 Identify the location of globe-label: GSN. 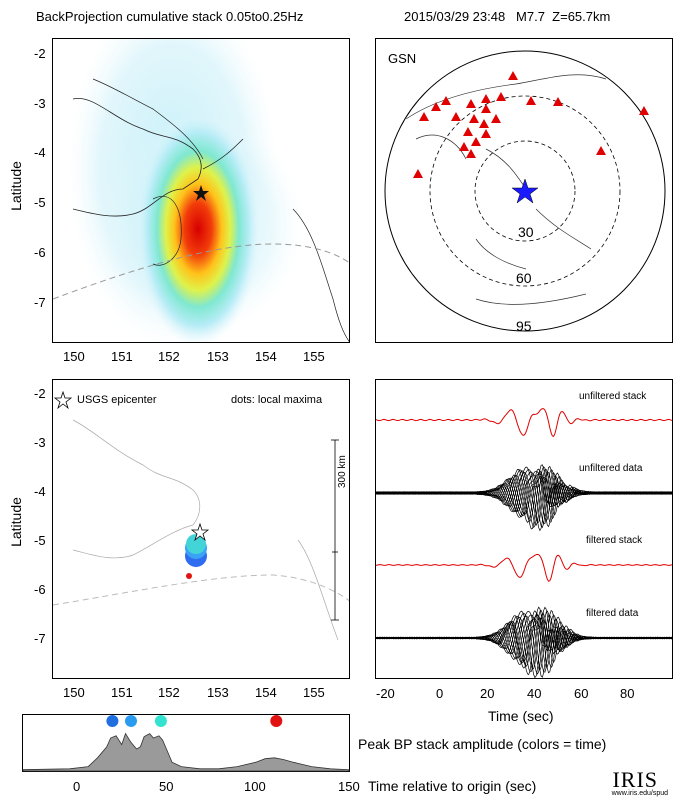
(402, 58).